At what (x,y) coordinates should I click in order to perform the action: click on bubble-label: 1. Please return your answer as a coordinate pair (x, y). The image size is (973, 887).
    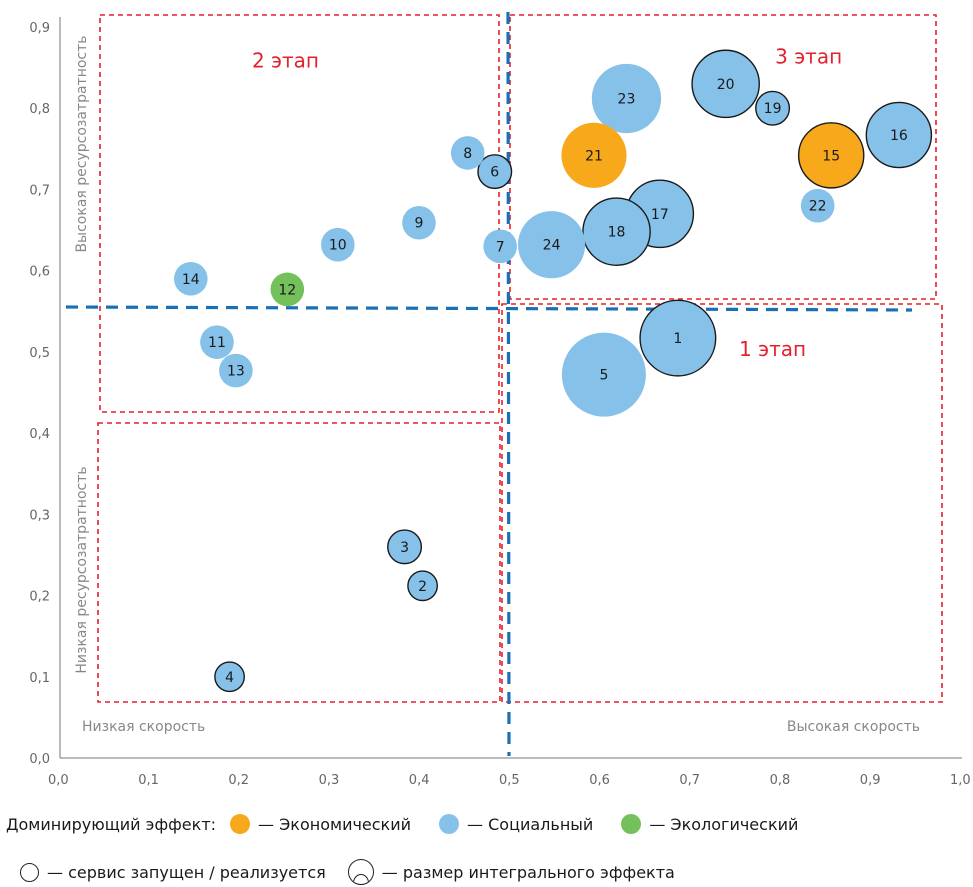
    Looking at the image, I should click on (677, 339).